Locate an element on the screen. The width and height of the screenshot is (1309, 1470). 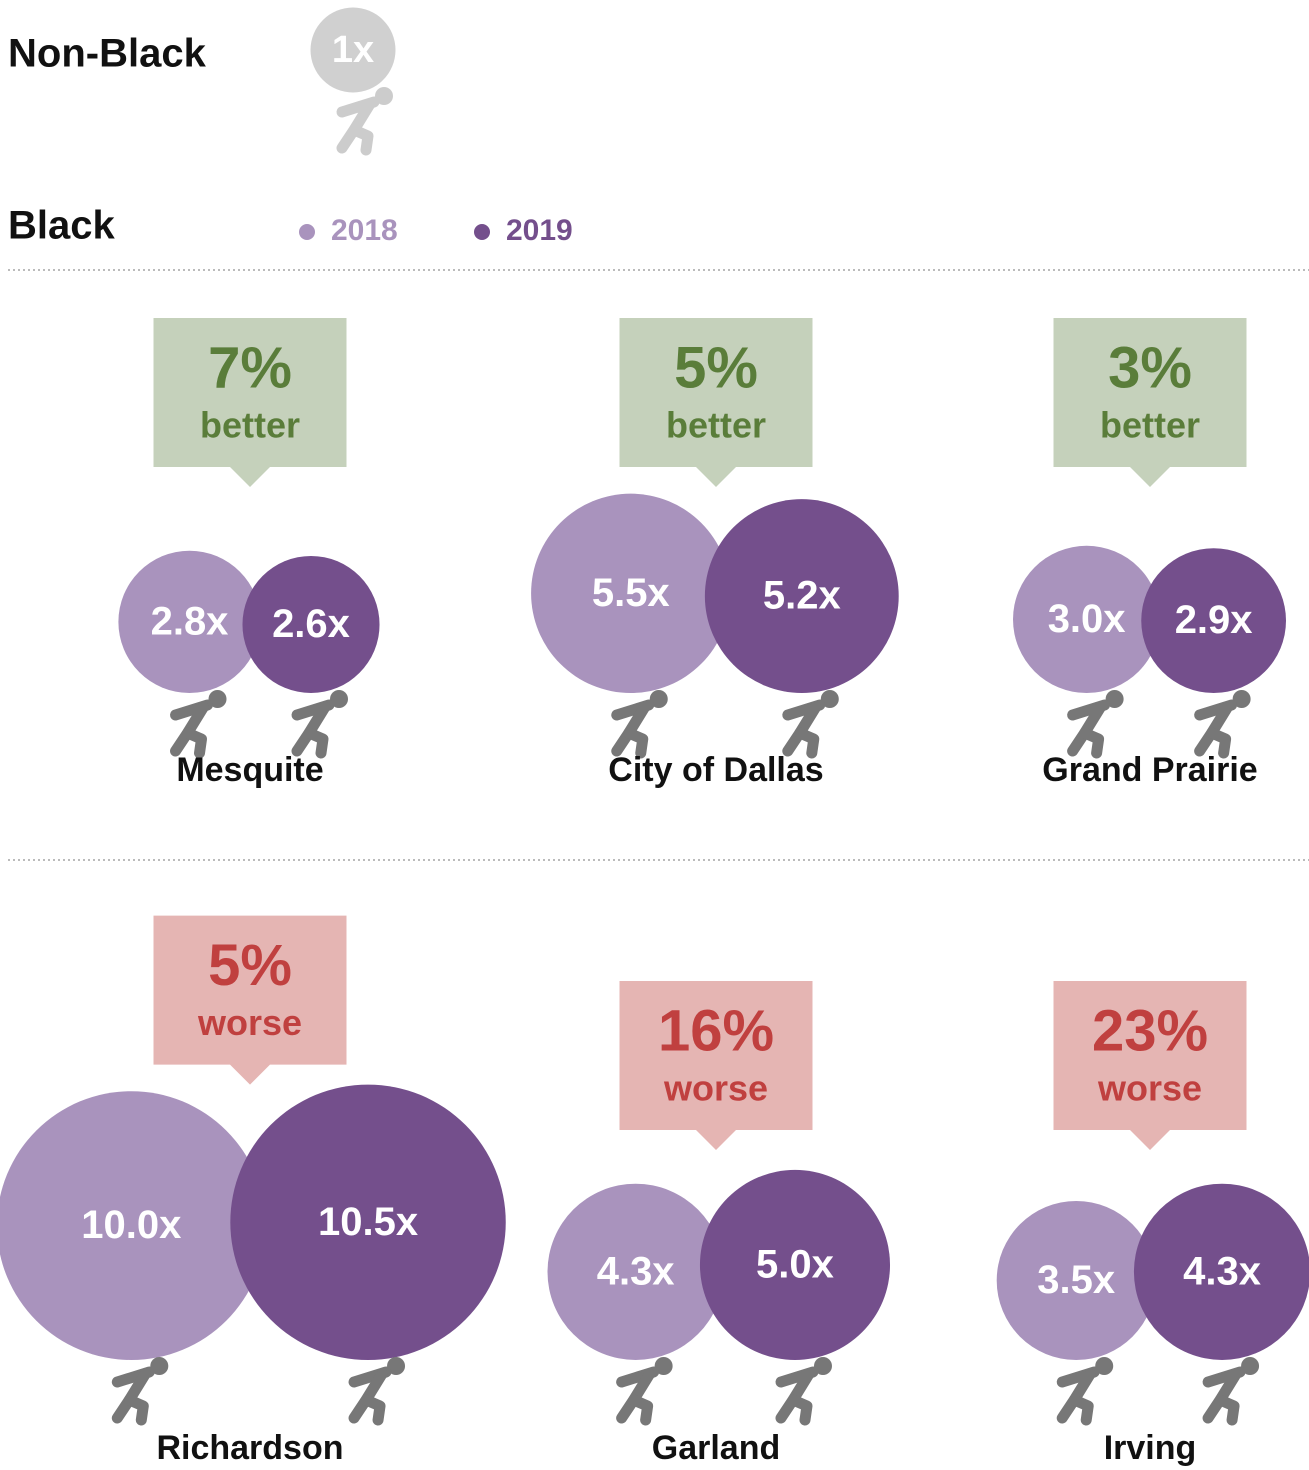
change-value: 3% is located at coordinates (1150, 367).